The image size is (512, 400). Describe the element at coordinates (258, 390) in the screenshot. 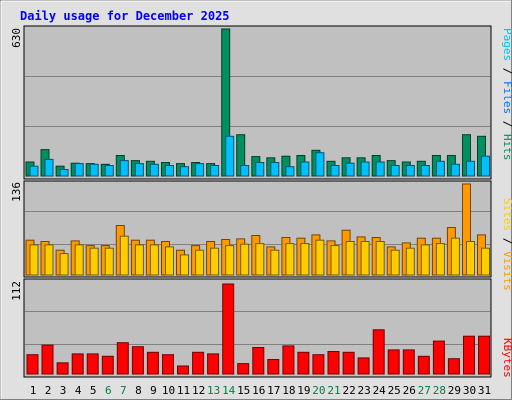

I see `x-tick-label-16: 16` at that location.